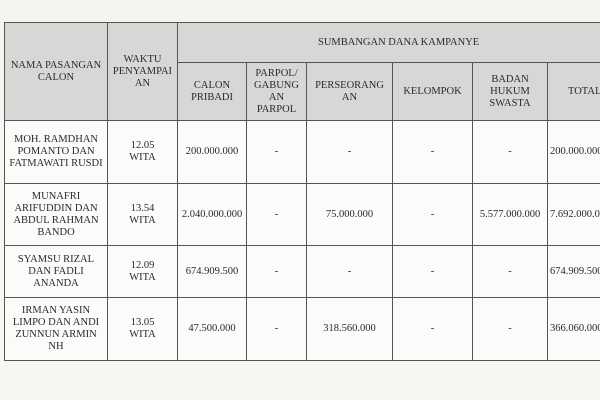  Describe the element at coordinates (212, 91) in the screenshot. I see `header-calon-pribadi: CALON PRIBADI` at that location.